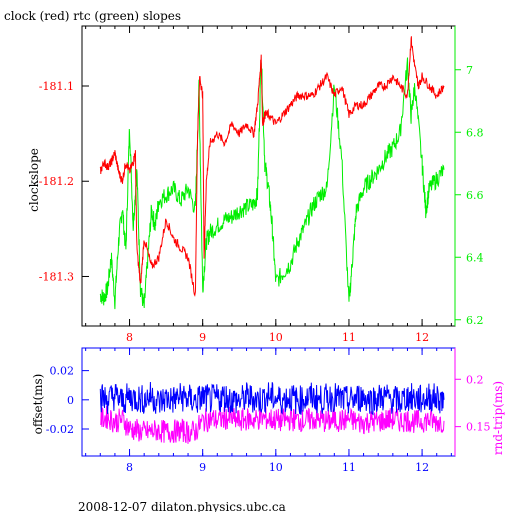 This screenshot has height=517, width=512. I want to click on bottom-ylabel-right: rnd-trip(ms), so click(498, 418).